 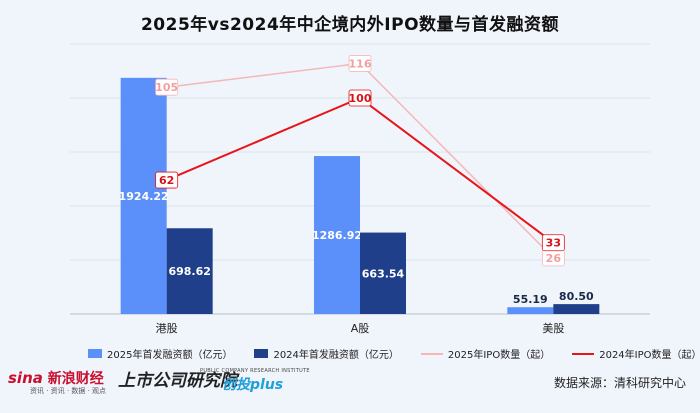 What do you see at coordinates (336, 355) in the screenshot?
I see `legend-label-2024-amount: 2024年首发融资额（亿元）` at bounding box center [336, 355].